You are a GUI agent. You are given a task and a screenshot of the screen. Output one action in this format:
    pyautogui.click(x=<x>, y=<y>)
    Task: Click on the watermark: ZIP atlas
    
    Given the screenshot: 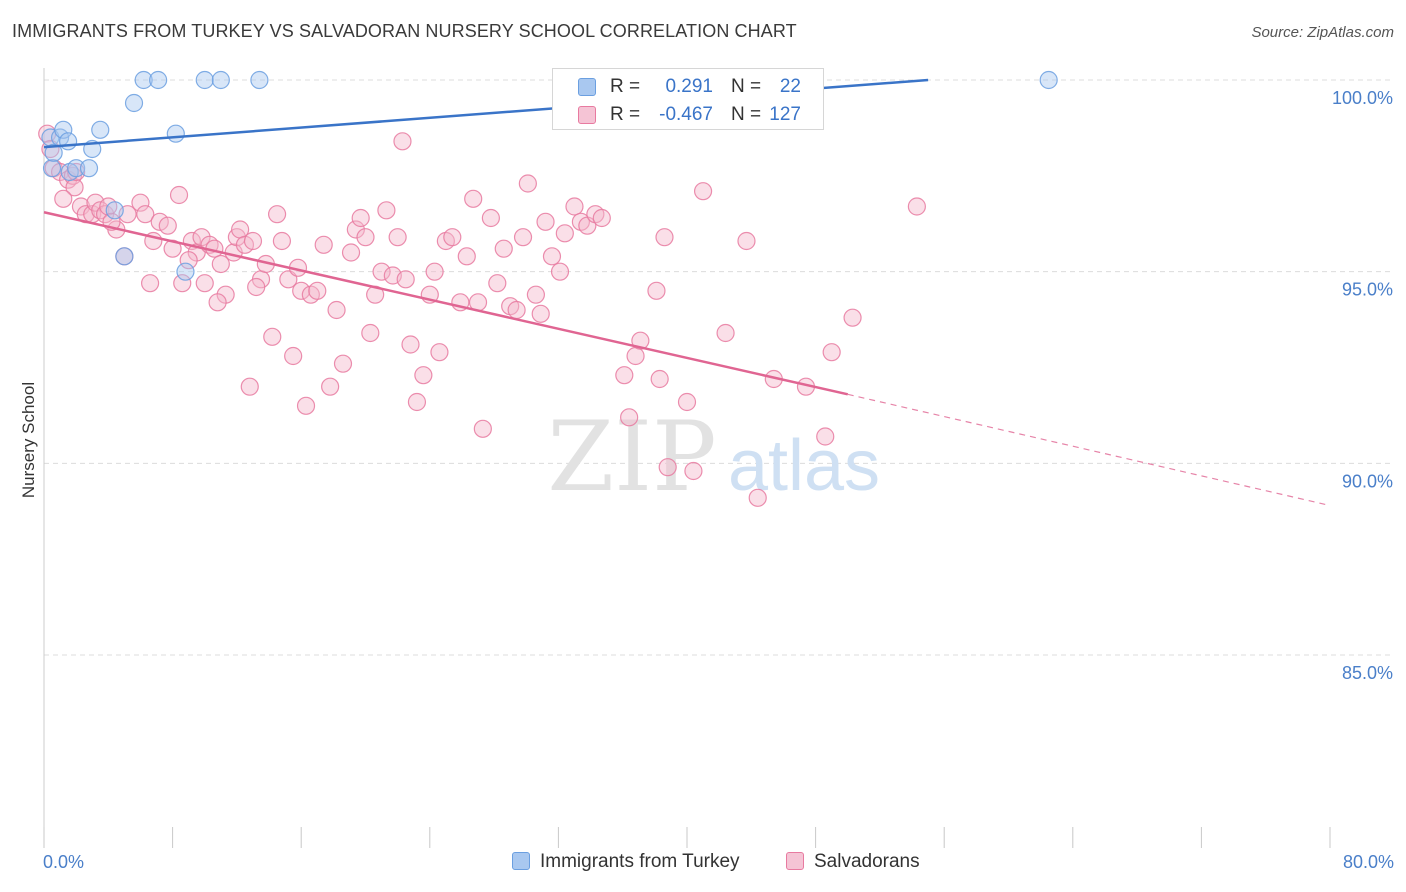 What is the action you would take?
    pyautogui.click(x=713, y=457)
    